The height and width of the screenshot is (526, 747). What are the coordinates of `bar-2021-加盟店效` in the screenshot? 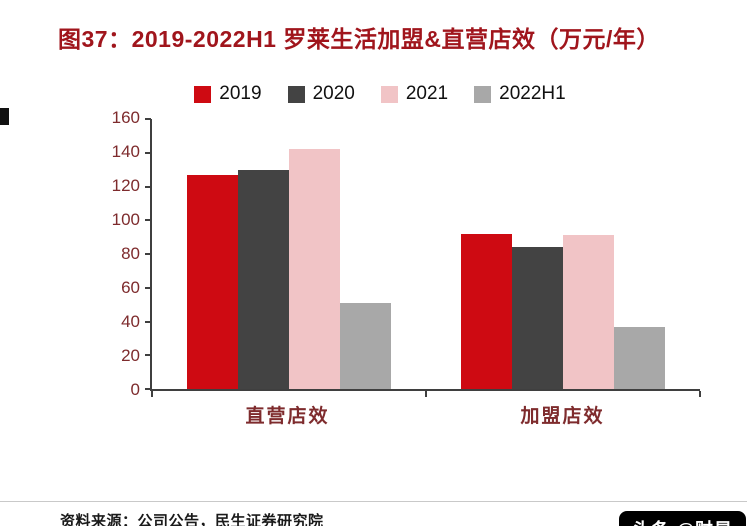 It's located at (588, 312).